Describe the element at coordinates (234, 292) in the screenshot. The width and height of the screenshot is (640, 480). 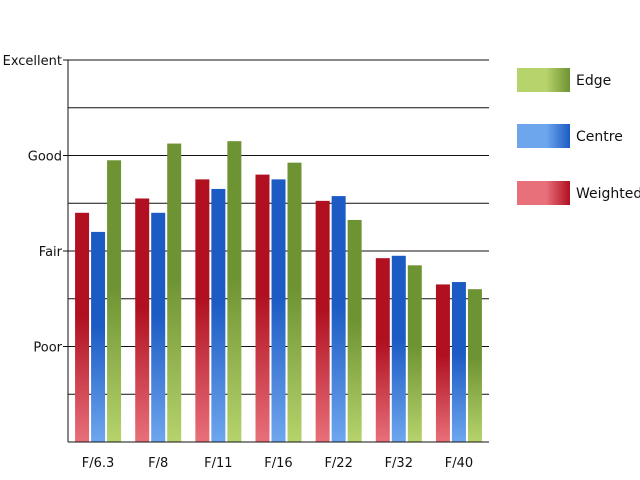
I see `bar-edge-f11` at that location.